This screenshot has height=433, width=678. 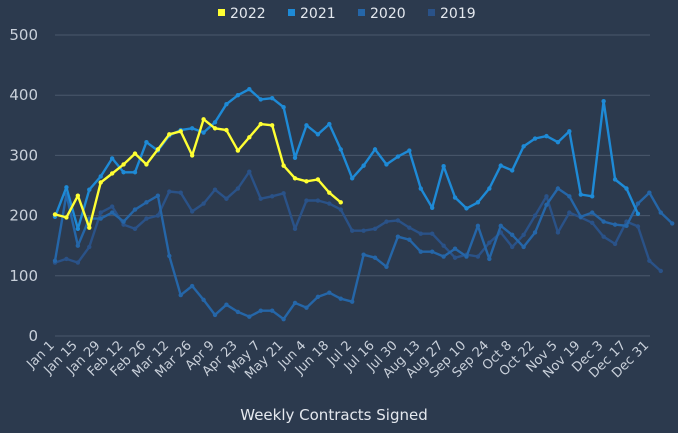 I want to click on legend-item-2022: 2022, so click(x=242, y=14).